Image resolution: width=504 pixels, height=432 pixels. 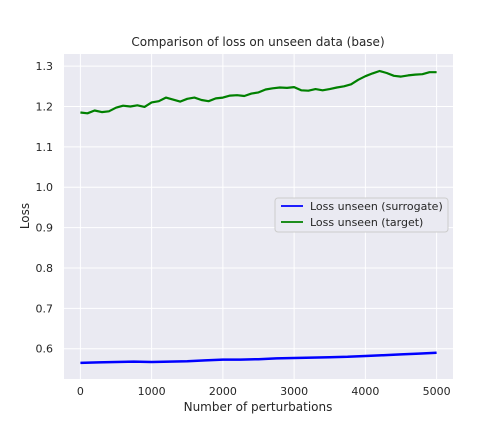 What do you see at coordinates (366, 222) in the screenshot?
I see `legend-label-target: Loss unseen (target)` at bounding box center [366, 222].